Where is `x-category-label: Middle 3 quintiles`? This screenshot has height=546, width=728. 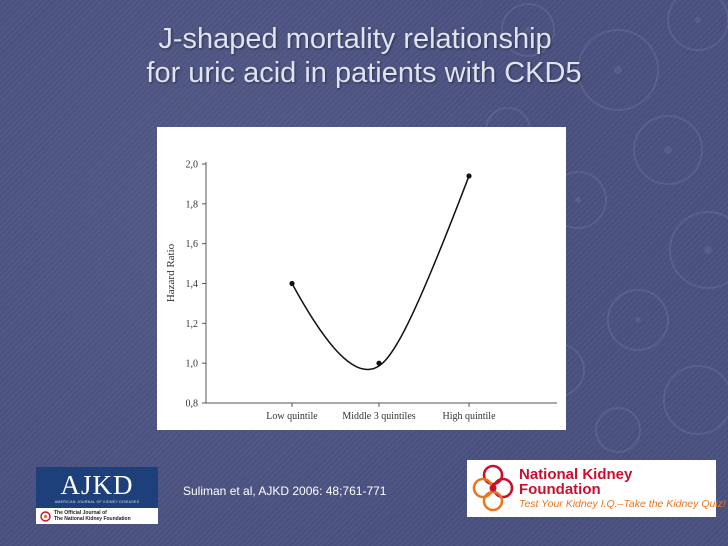 x-category-label: Middle 3 quintiles is located at coordinates (378, 416).